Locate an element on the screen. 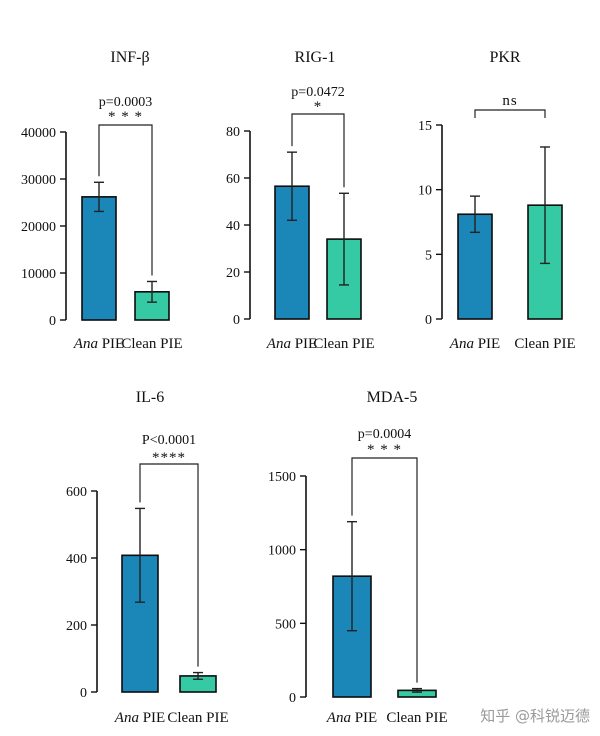 This screenshot has width=600, height=736. y-tick-label: 400 is located at coordinates (76, 559).